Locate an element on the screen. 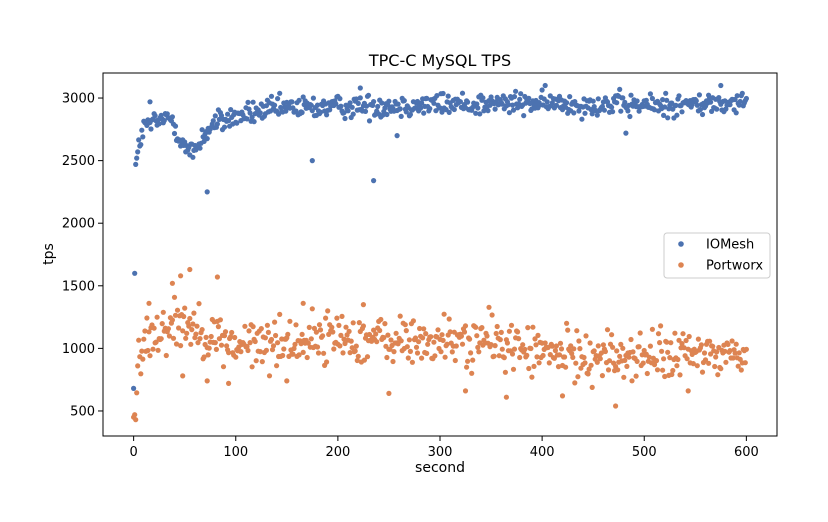  portworx-legend-label: Portworx is located at coordinates (734, 266).